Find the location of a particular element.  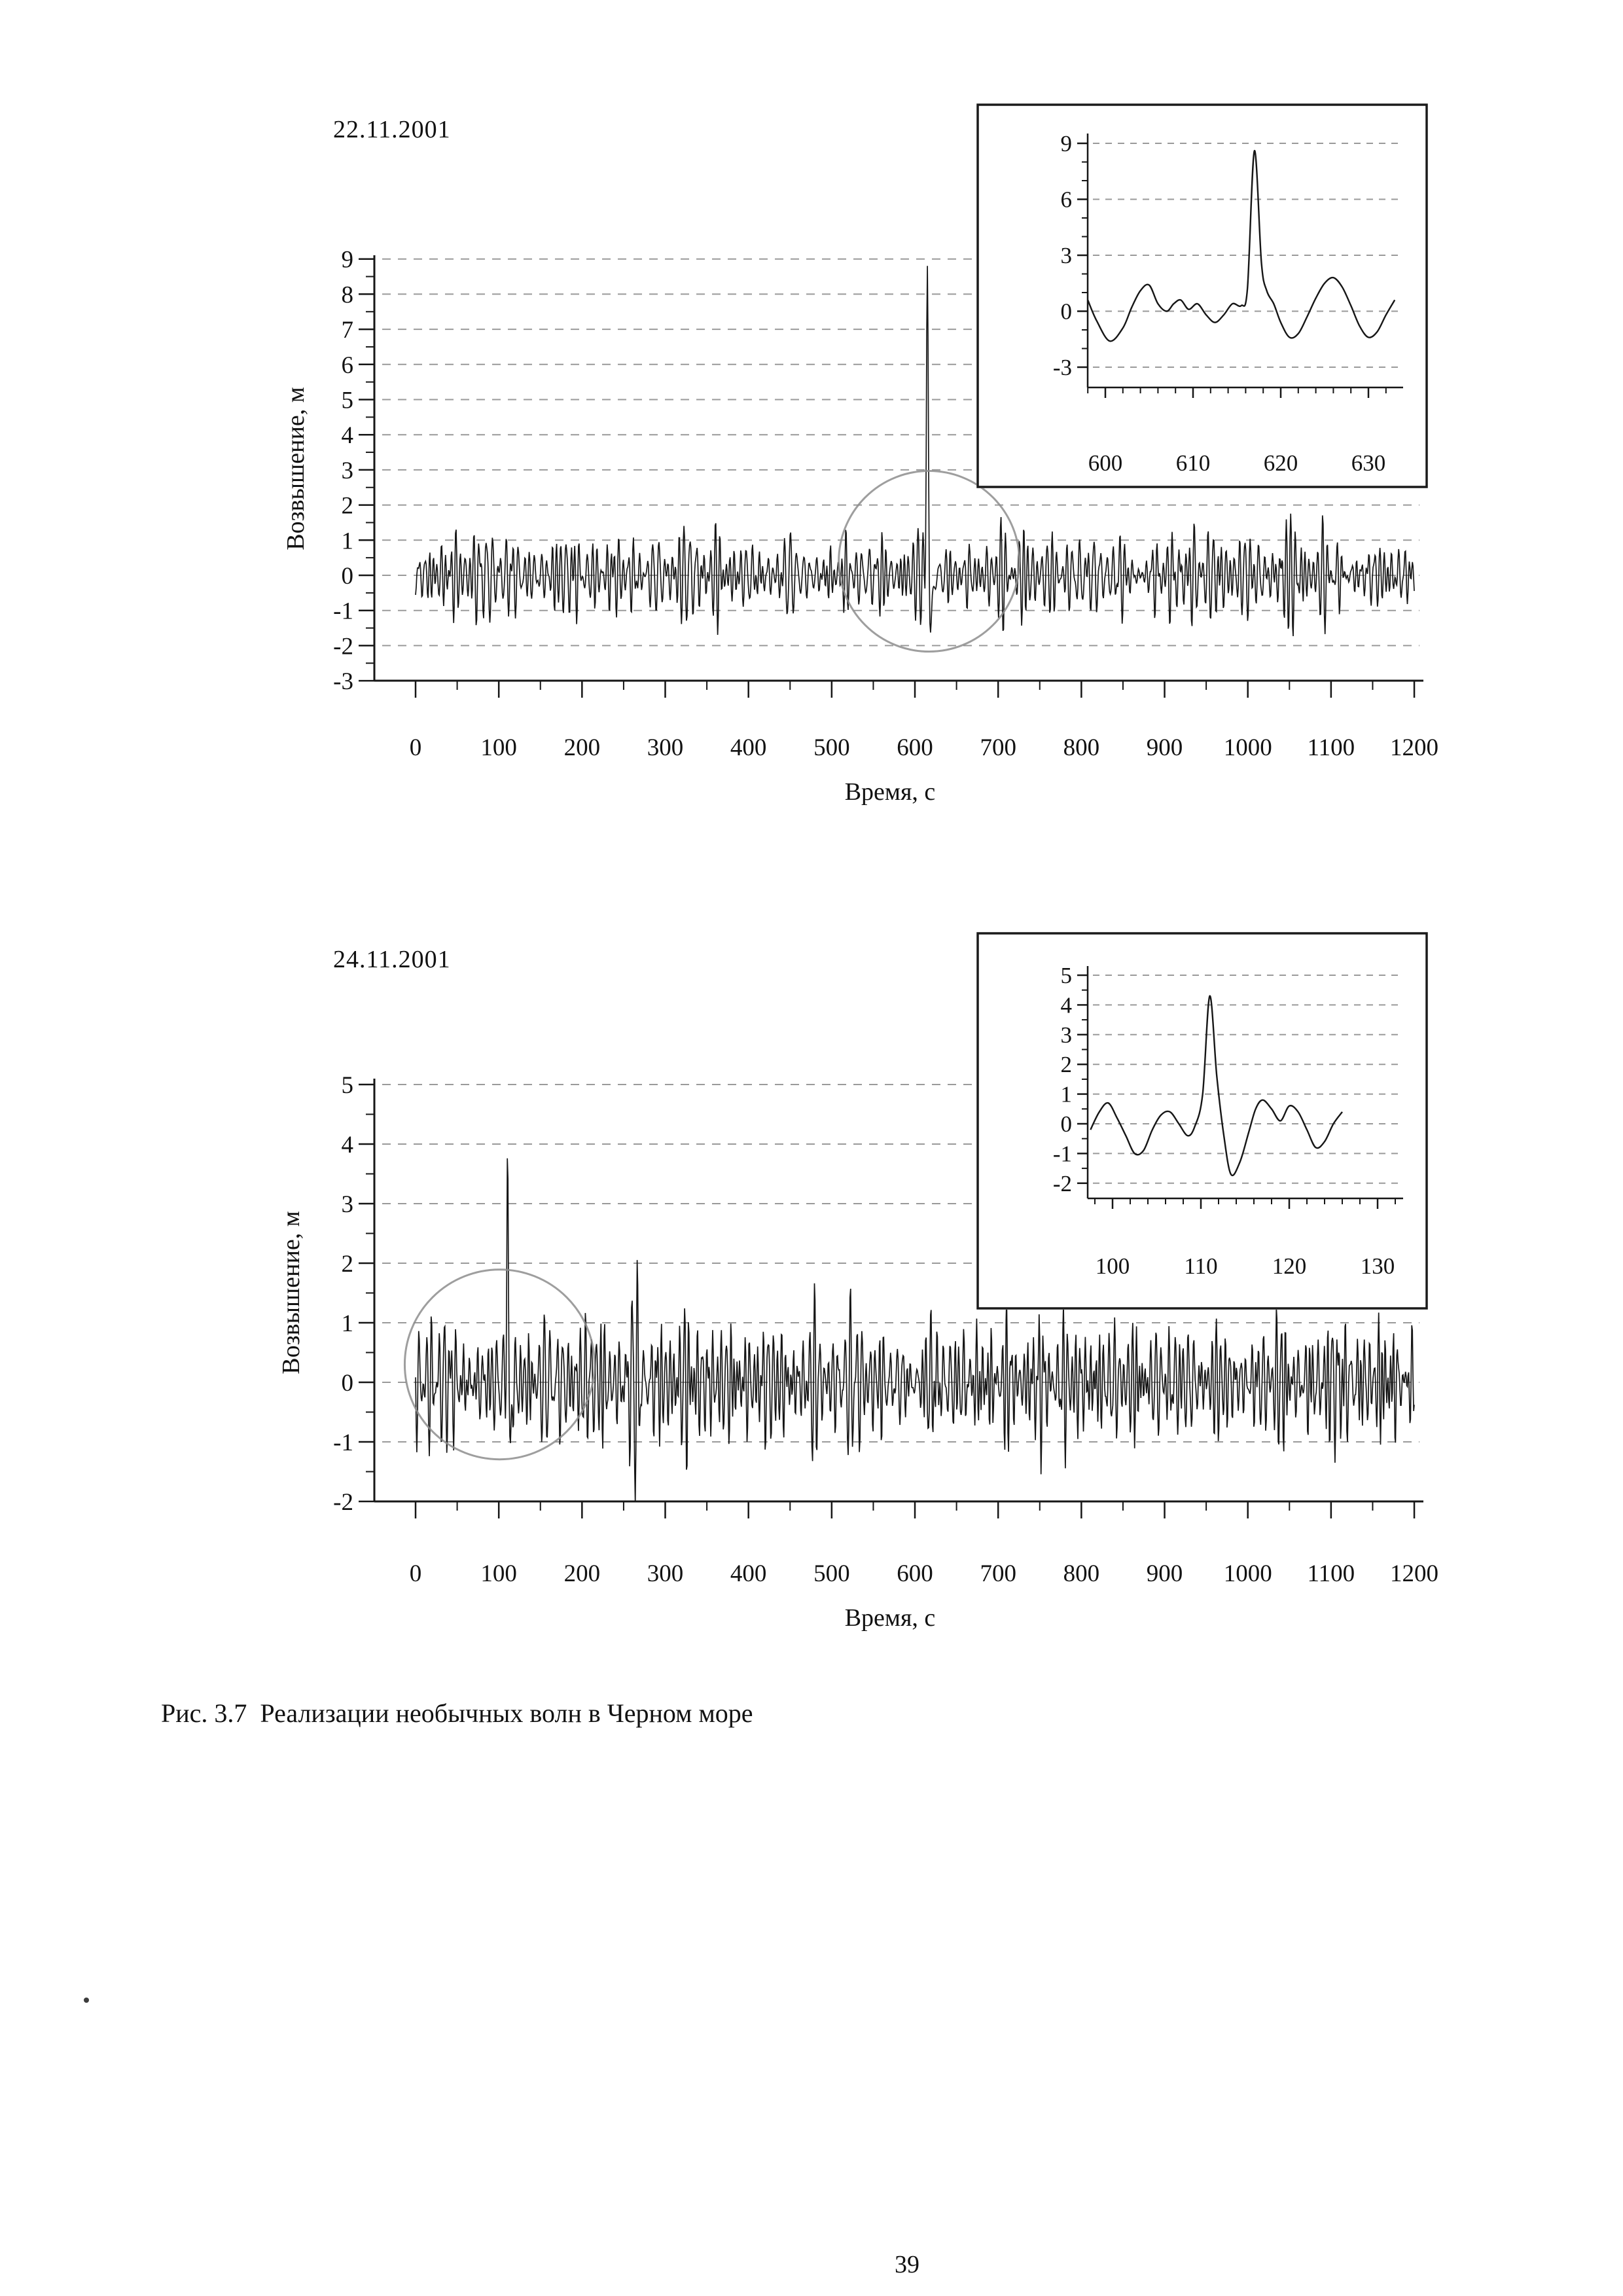

x-tick-label: 110 is located at coordinates (1200, 1266).